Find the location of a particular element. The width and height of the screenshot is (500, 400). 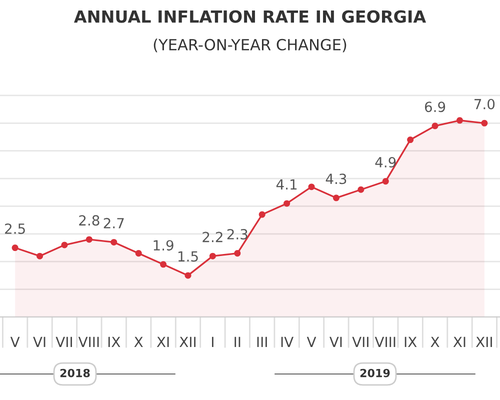

data-label: 4.1 is located at coordinates (286, 184).